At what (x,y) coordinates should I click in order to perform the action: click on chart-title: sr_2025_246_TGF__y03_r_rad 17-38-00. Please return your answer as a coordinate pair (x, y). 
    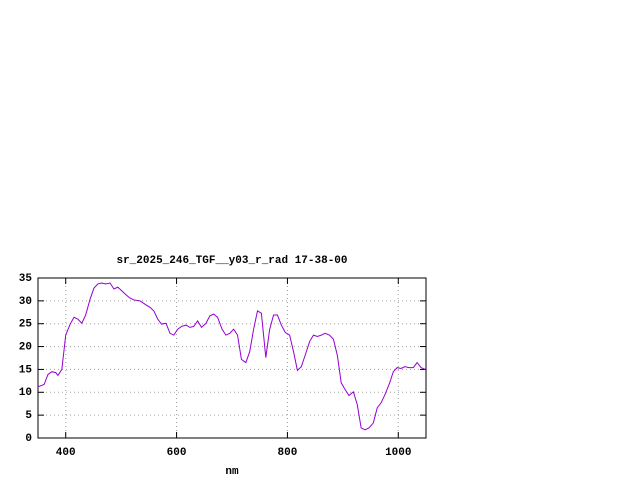
    Looking at the image, I should click on (231, 261).